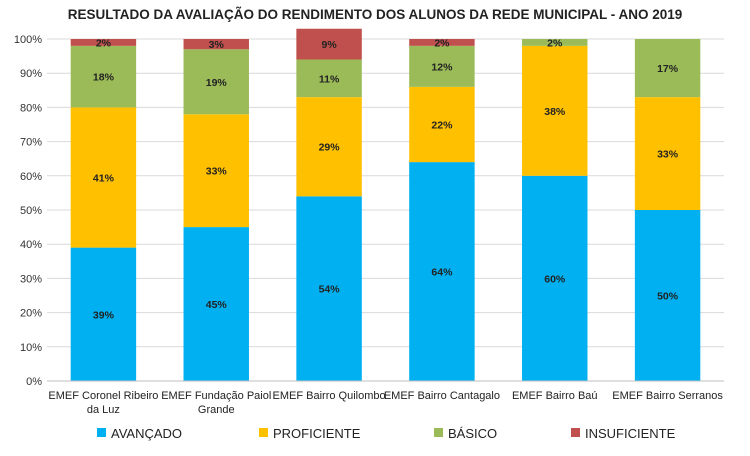 This screenshot has height=456, width=750. What do you see at coordinates (34, 382) in the screenshot?
I see `y-tick-label: 0%` at bounding box center [34, 382].